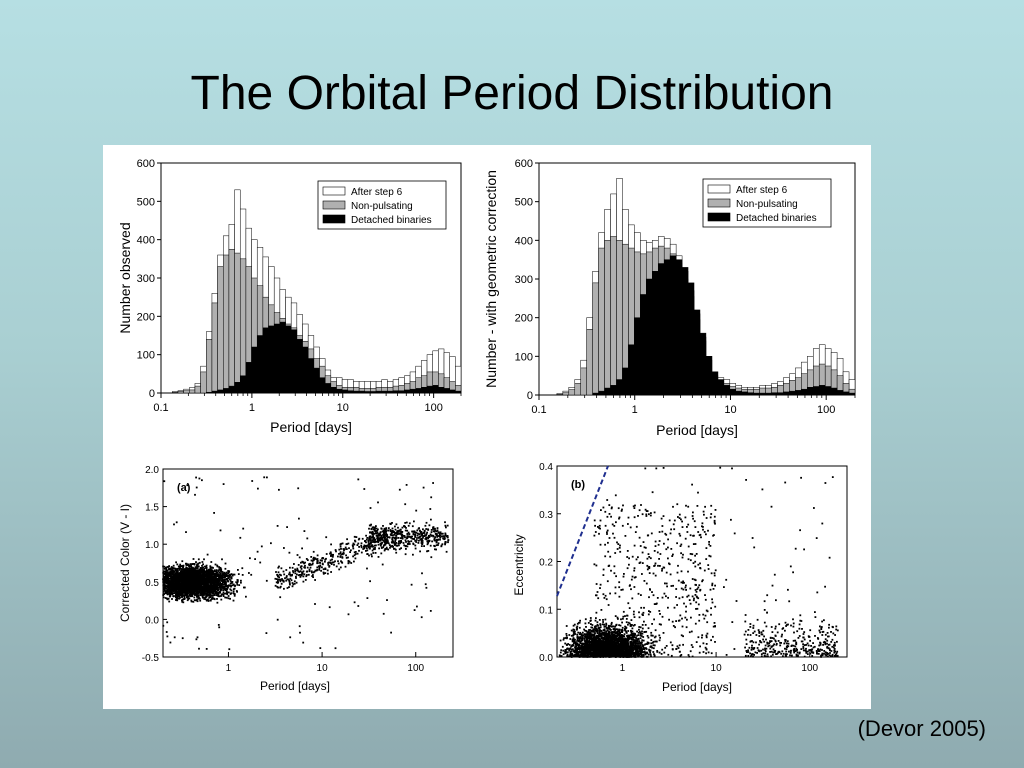  What do you see at coordinates (306, 563) in the screenshot?
I see `scatter-color-points` at bounding box center [306, 563].